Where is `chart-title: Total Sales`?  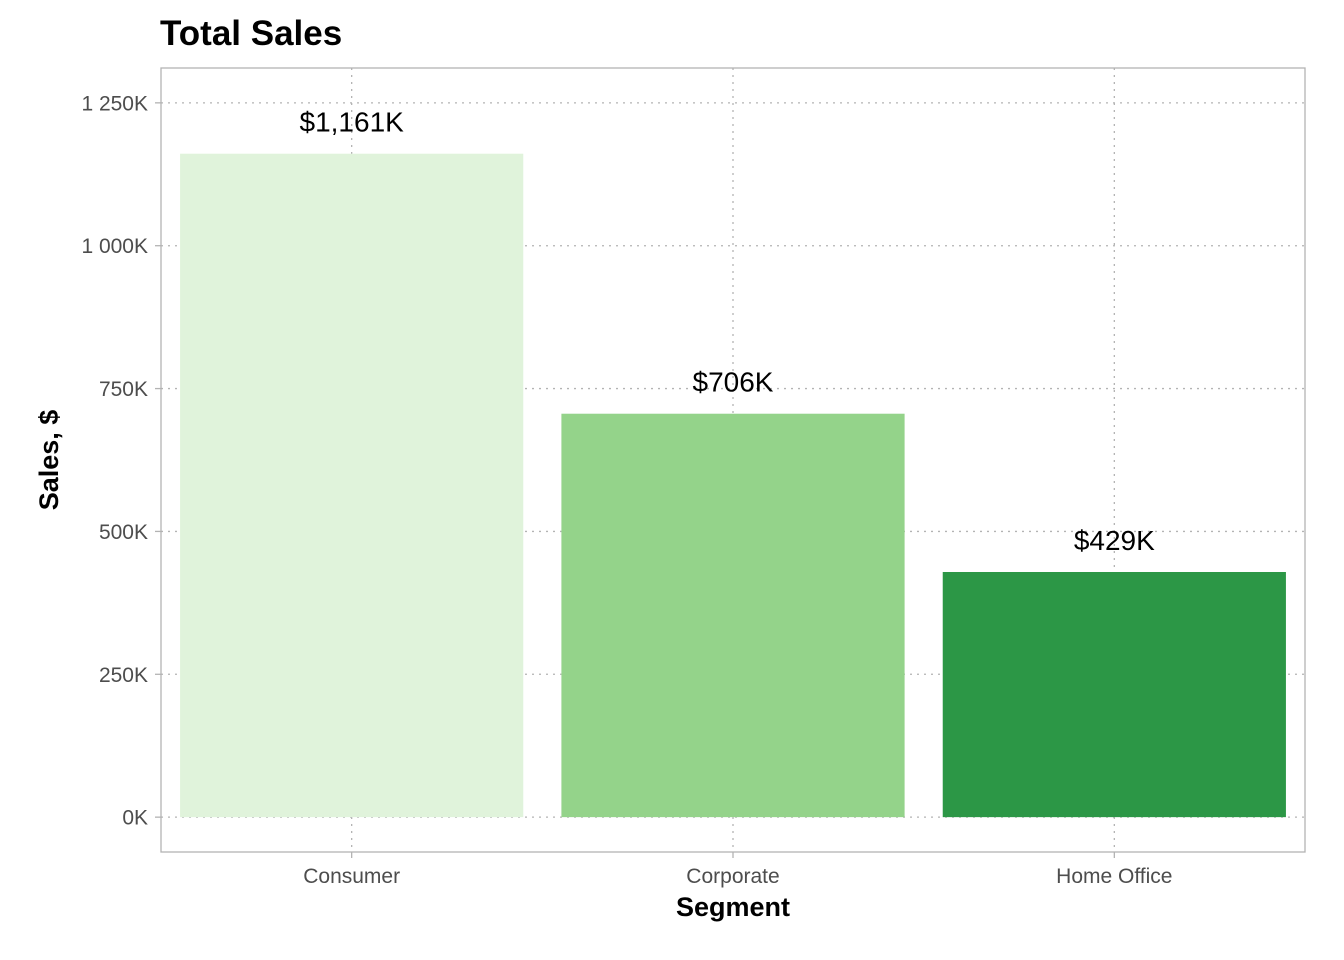 chart-title: Total Sales is located at coordinates (251, 33).